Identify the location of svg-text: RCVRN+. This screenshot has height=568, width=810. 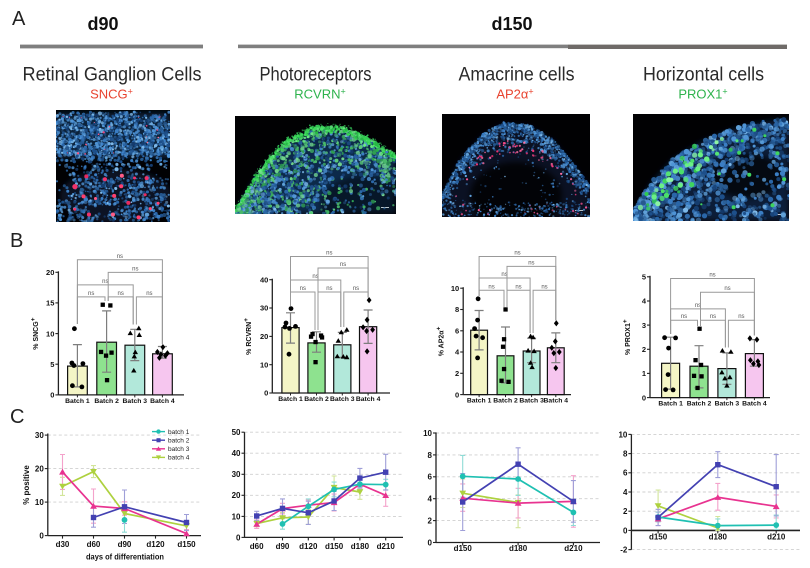
(320, 94).